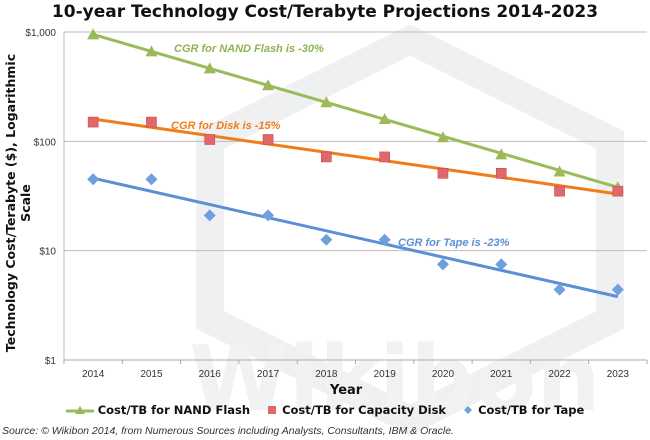 The image size is (650, 440). What do you see at coordinates (45, 142) in the screenshot?
I see `y-tick-label: $100` at bounding box center [45, 142].